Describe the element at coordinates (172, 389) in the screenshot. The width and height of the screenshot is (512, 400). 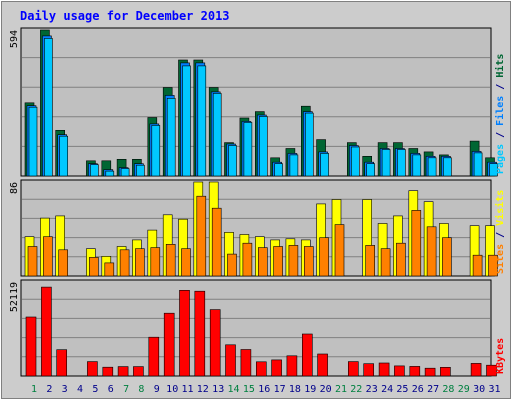
I see `day-label-10: 10` at that location.